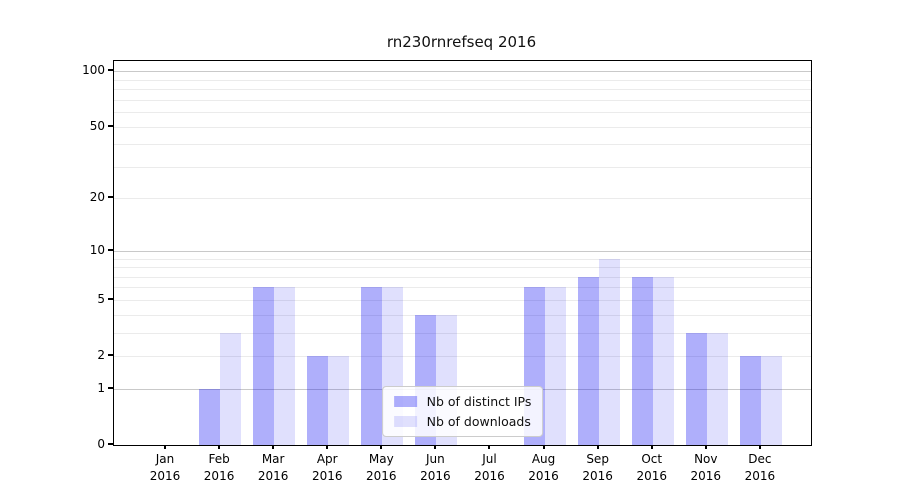  I want to click on x-tick-label-jun: Jun 2016, so click(435, 468).